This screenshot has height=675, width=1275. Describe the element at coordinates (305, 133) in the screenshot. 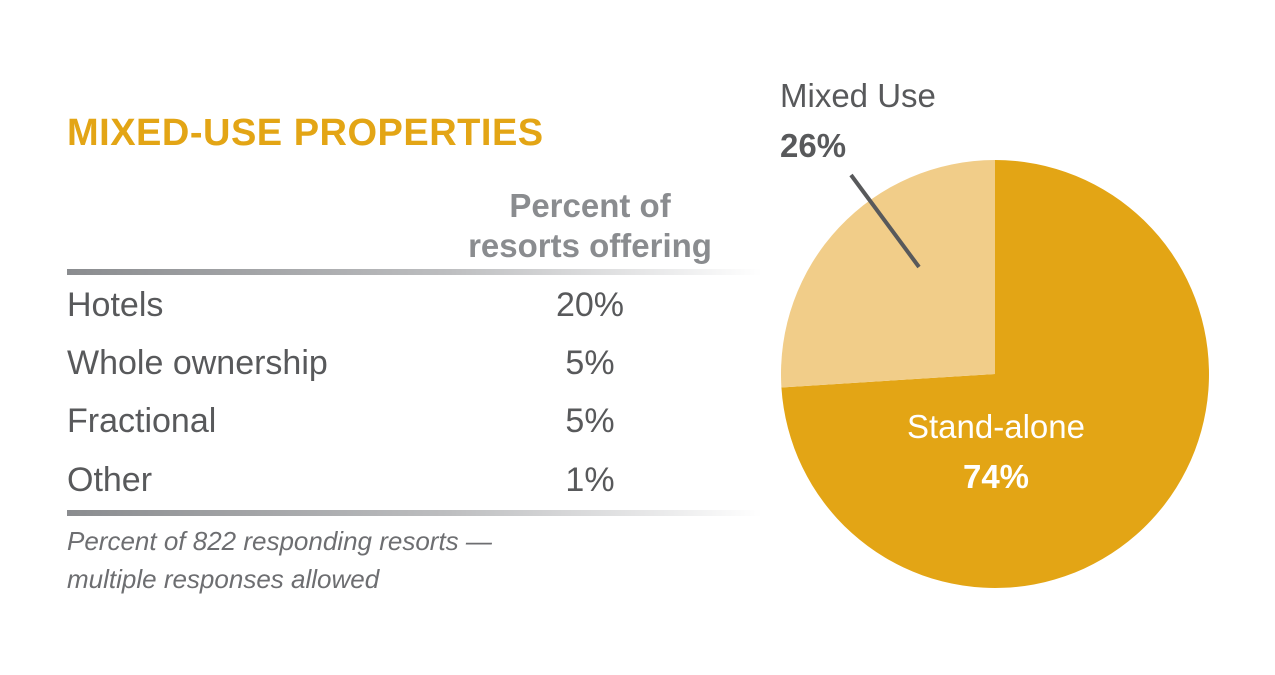

I see `page-title: MIXED-USE PROPERTIES` at that location.